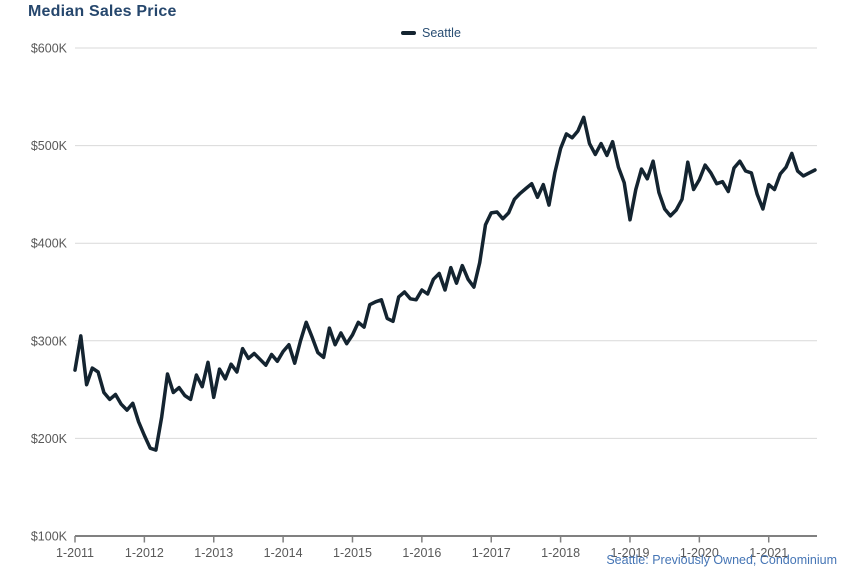 The image size is (864, 576). Describe the element at coordinates (144, 553) in the screenshot. I see `x-tick-label: 1-2012` at that location.